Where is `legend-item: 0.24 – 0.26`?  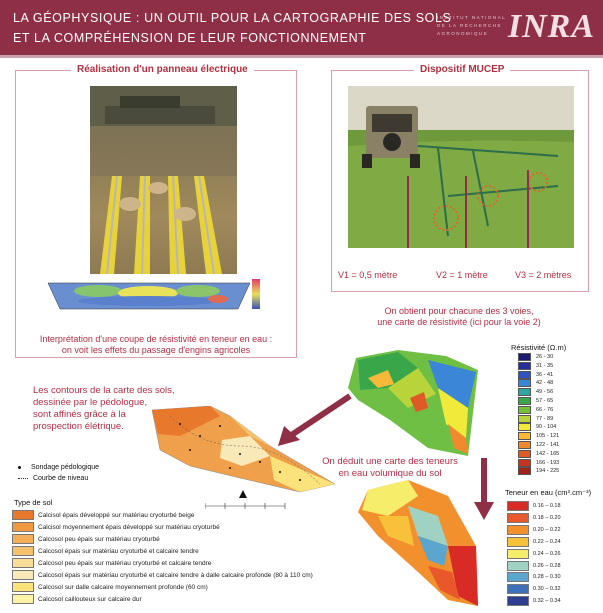 legend-item: 0.24 – 0.26 is located at coordinates (534, 553).